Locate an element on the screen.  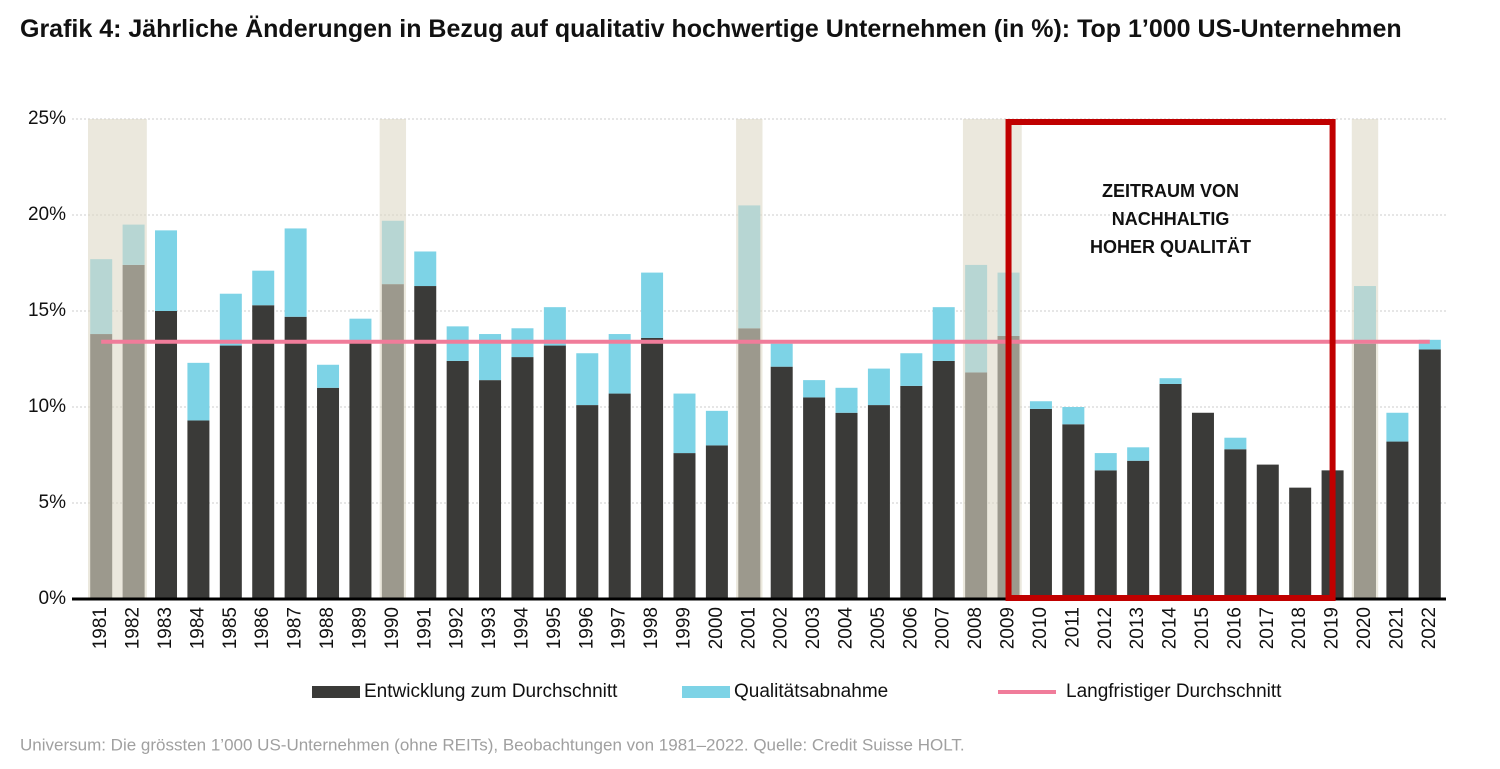
x-tick-label: 1999 is located at coordinates (684, 628).